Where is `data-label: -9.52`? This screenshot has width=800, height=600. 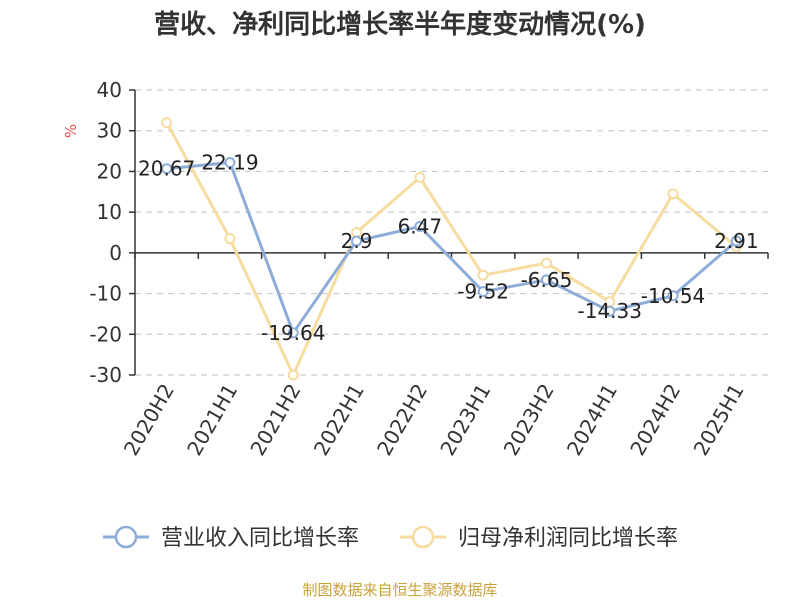 data-label: -9.52 is located at coordinates (483, 292).